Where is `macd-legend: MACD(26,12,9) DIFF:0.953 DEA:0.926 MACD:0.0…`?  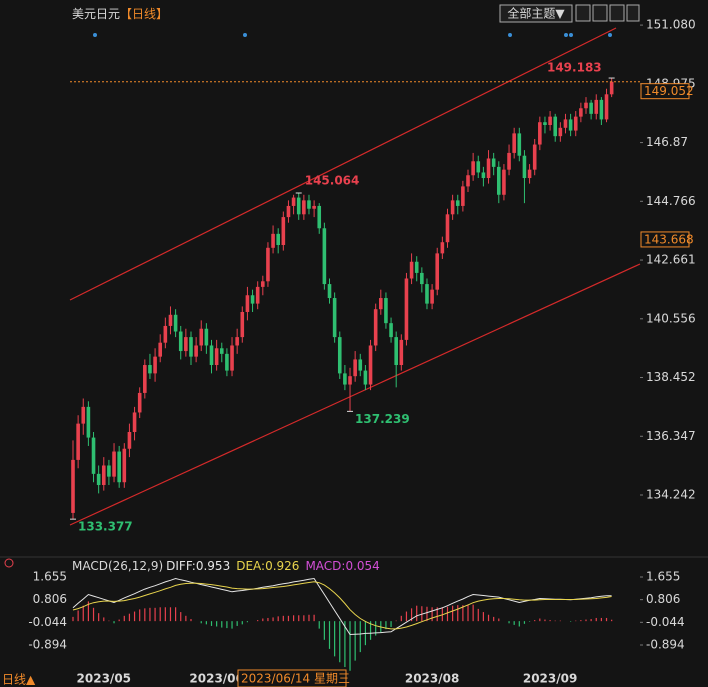
macd-legend: MACD(26,12,9) DIFF:0.953 DEA:0.926 MACD:0.0… is located at coordinates (226, 566).